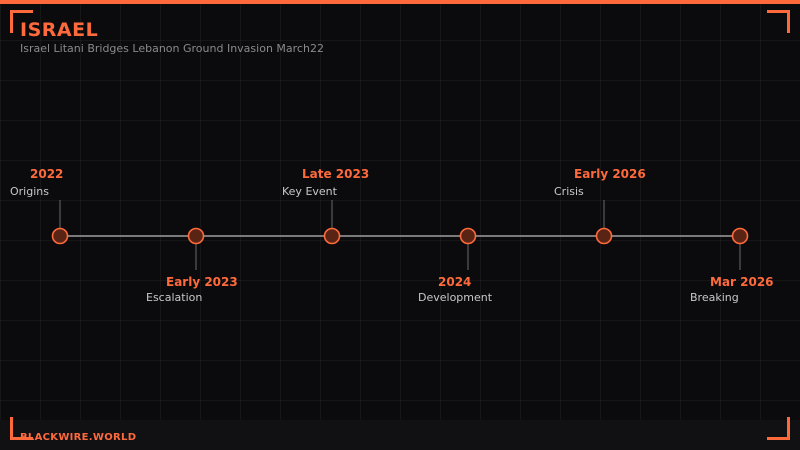 This screenshot has width=800, height=450. What do you see at coordinates (39, 206) in the screenshot?
I see `timeline-event: 2022 Origins` at bounding box center [39, 206].